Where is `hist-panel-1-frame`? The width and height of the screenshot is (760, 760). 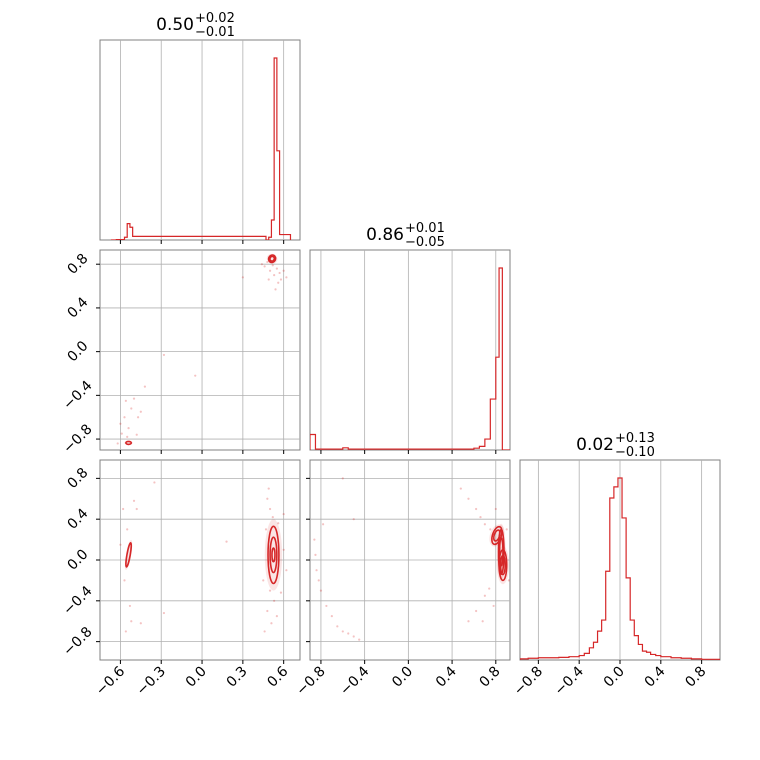 hist-panel-1-frame is located at coordinates (410, 350).